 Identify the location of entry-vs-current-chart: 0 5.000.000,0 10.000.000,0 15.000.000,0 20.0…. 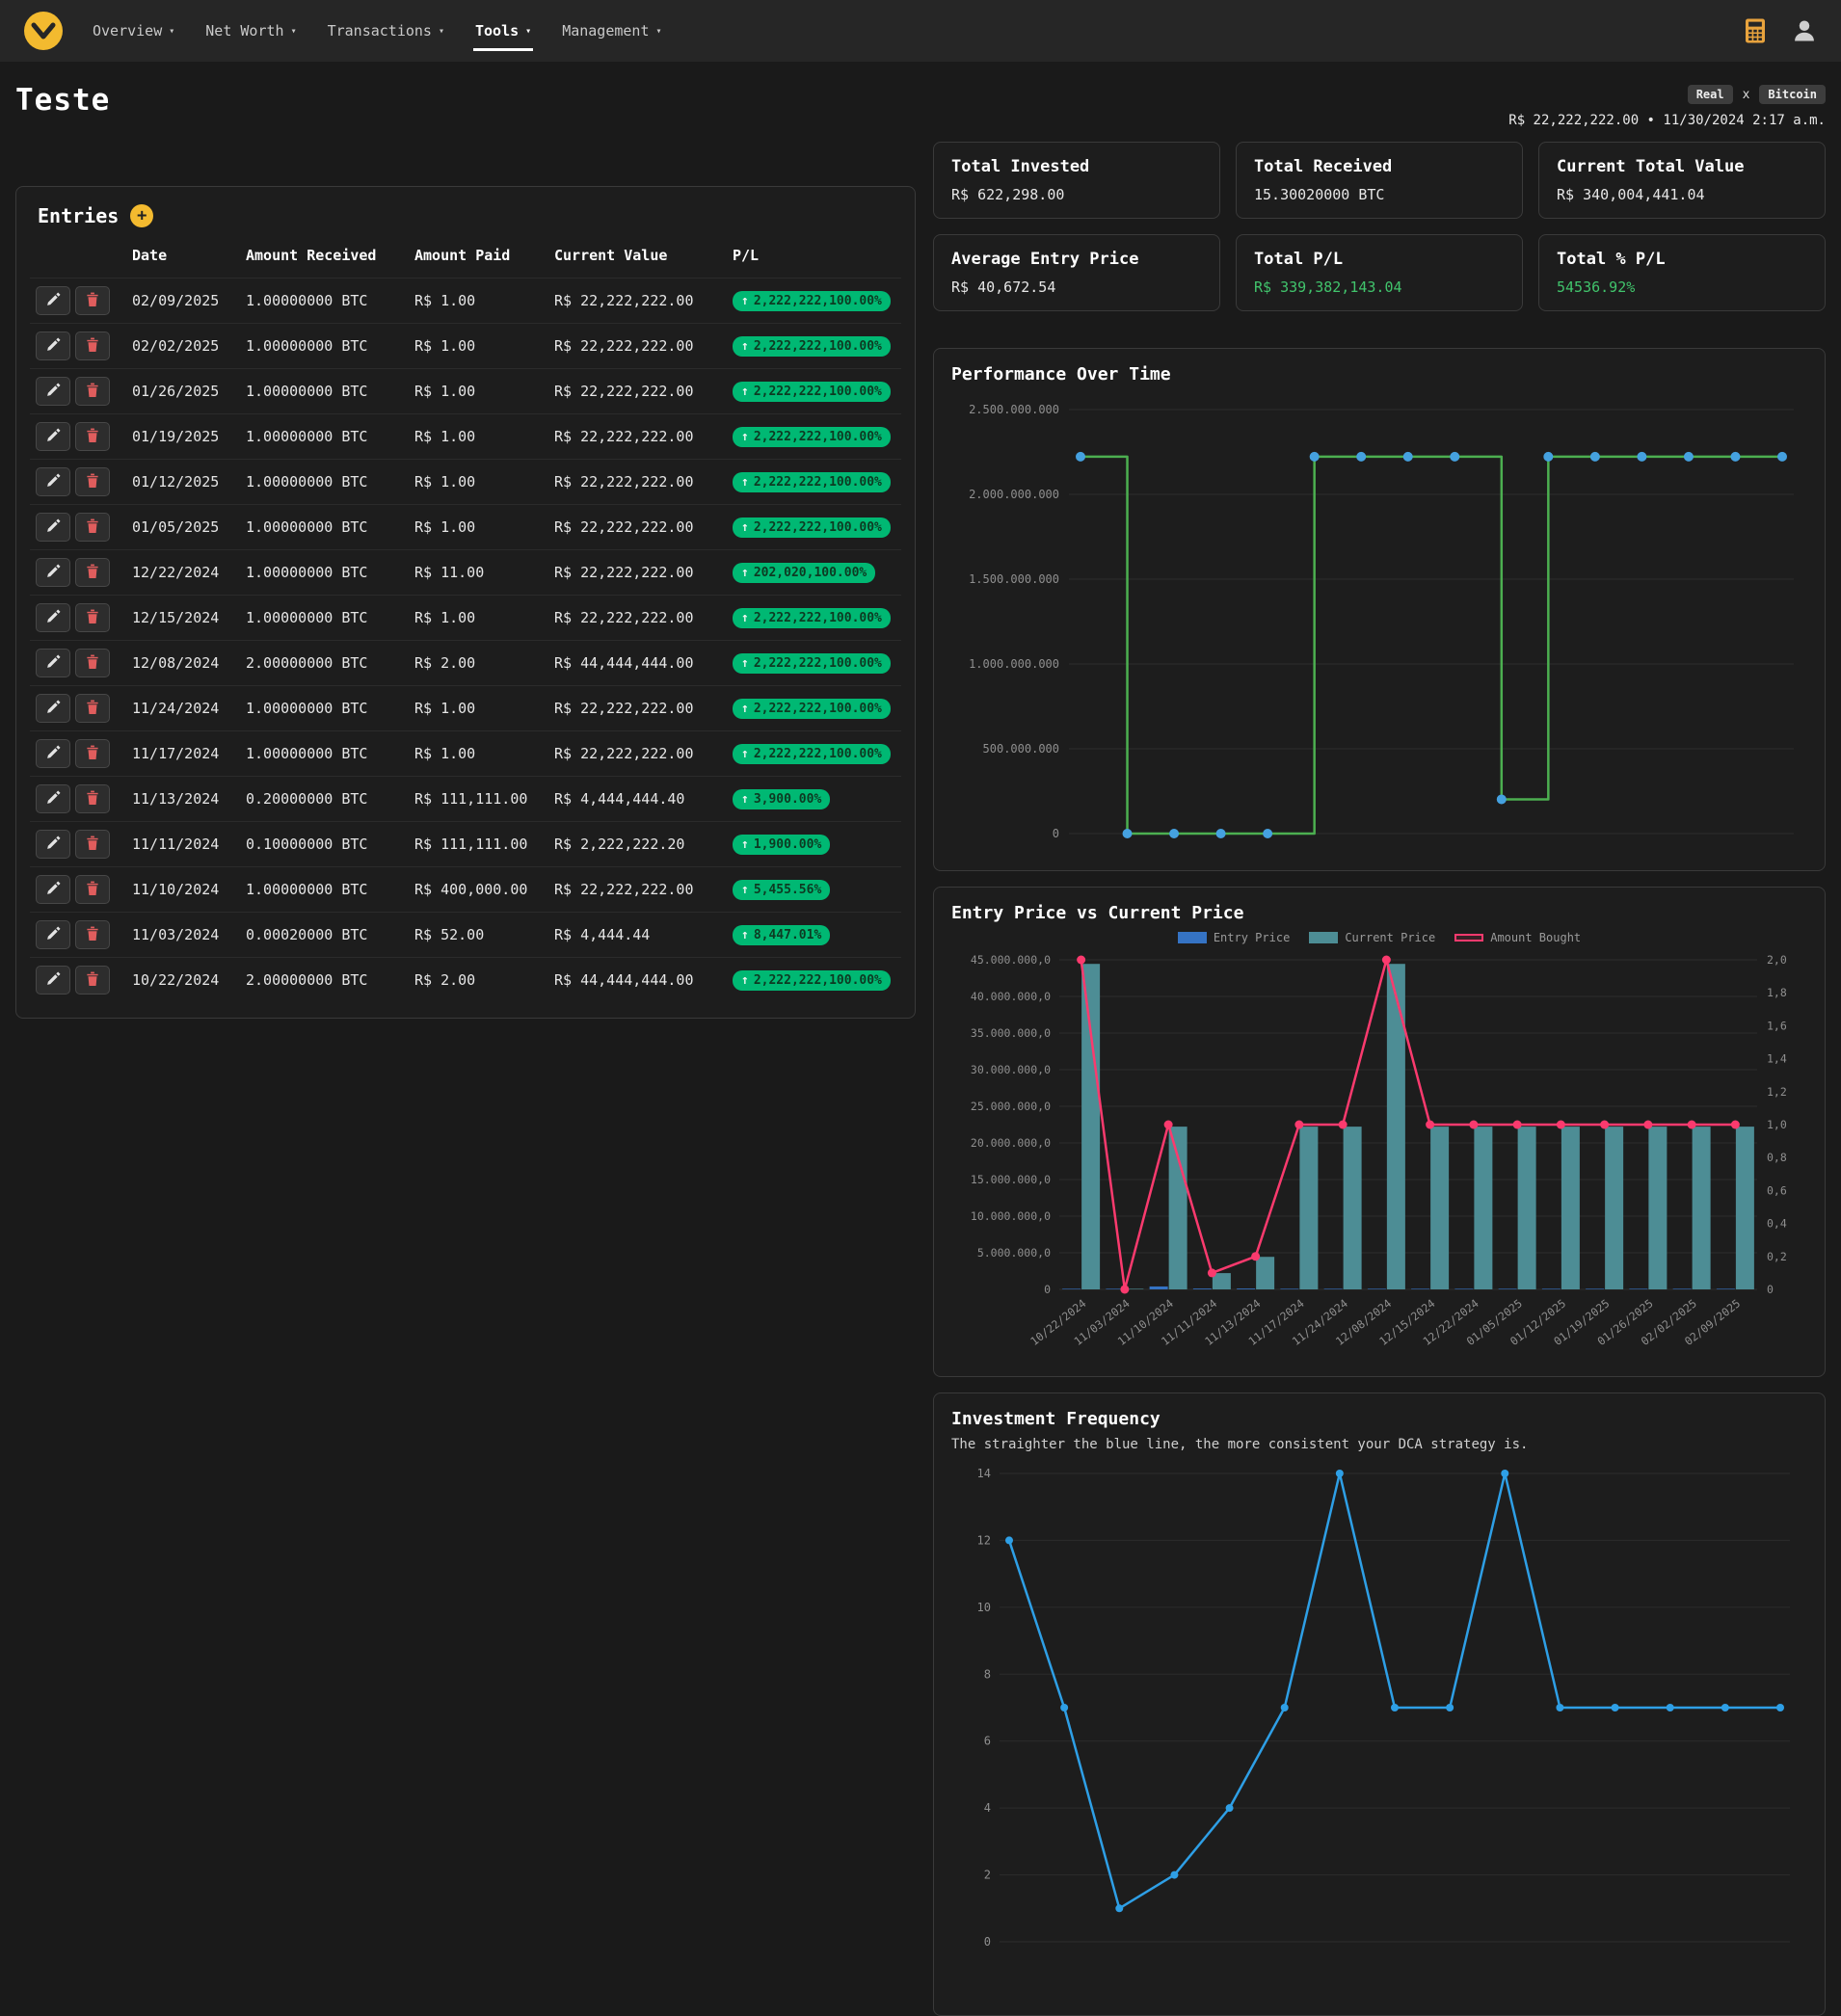
(1379, 1150).